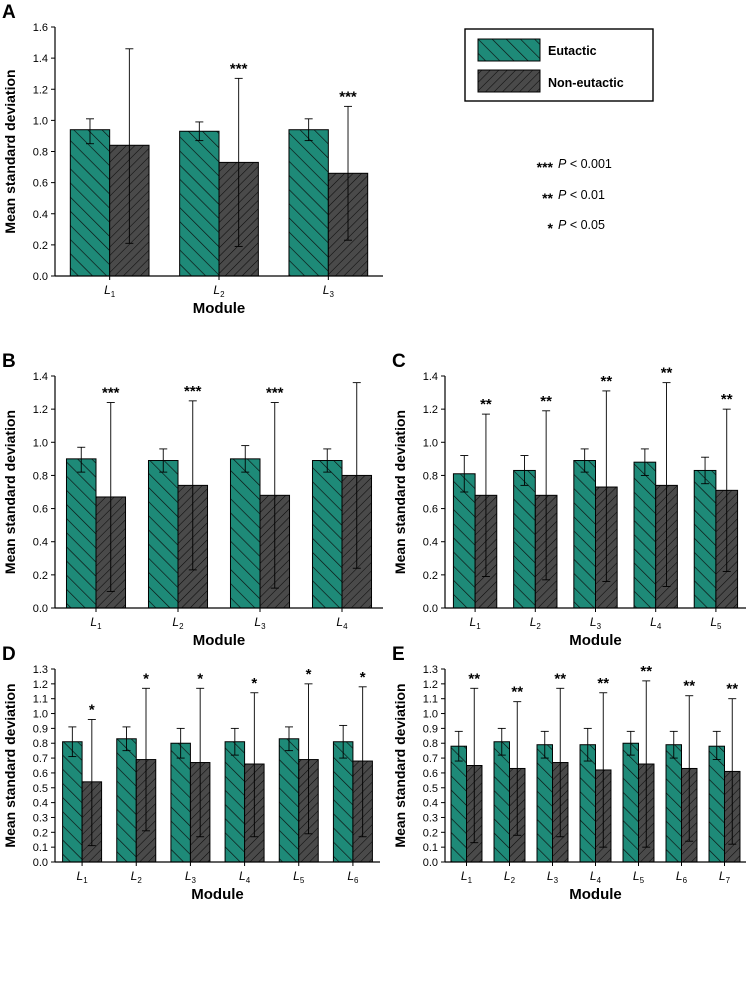  What do you see at coordinates (585, 195) in the screenshot?
I see `sig-key-threshold: < 0.01` at bounding box center [585, 195].